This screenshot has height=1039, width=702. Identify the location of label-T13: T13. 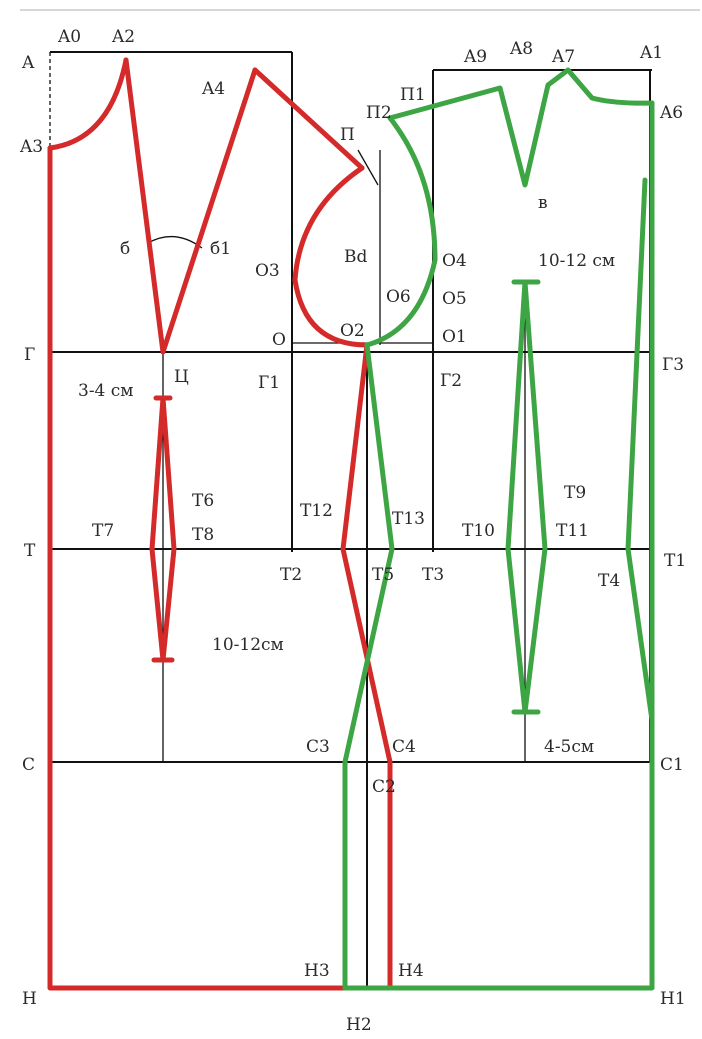
(408, 519).